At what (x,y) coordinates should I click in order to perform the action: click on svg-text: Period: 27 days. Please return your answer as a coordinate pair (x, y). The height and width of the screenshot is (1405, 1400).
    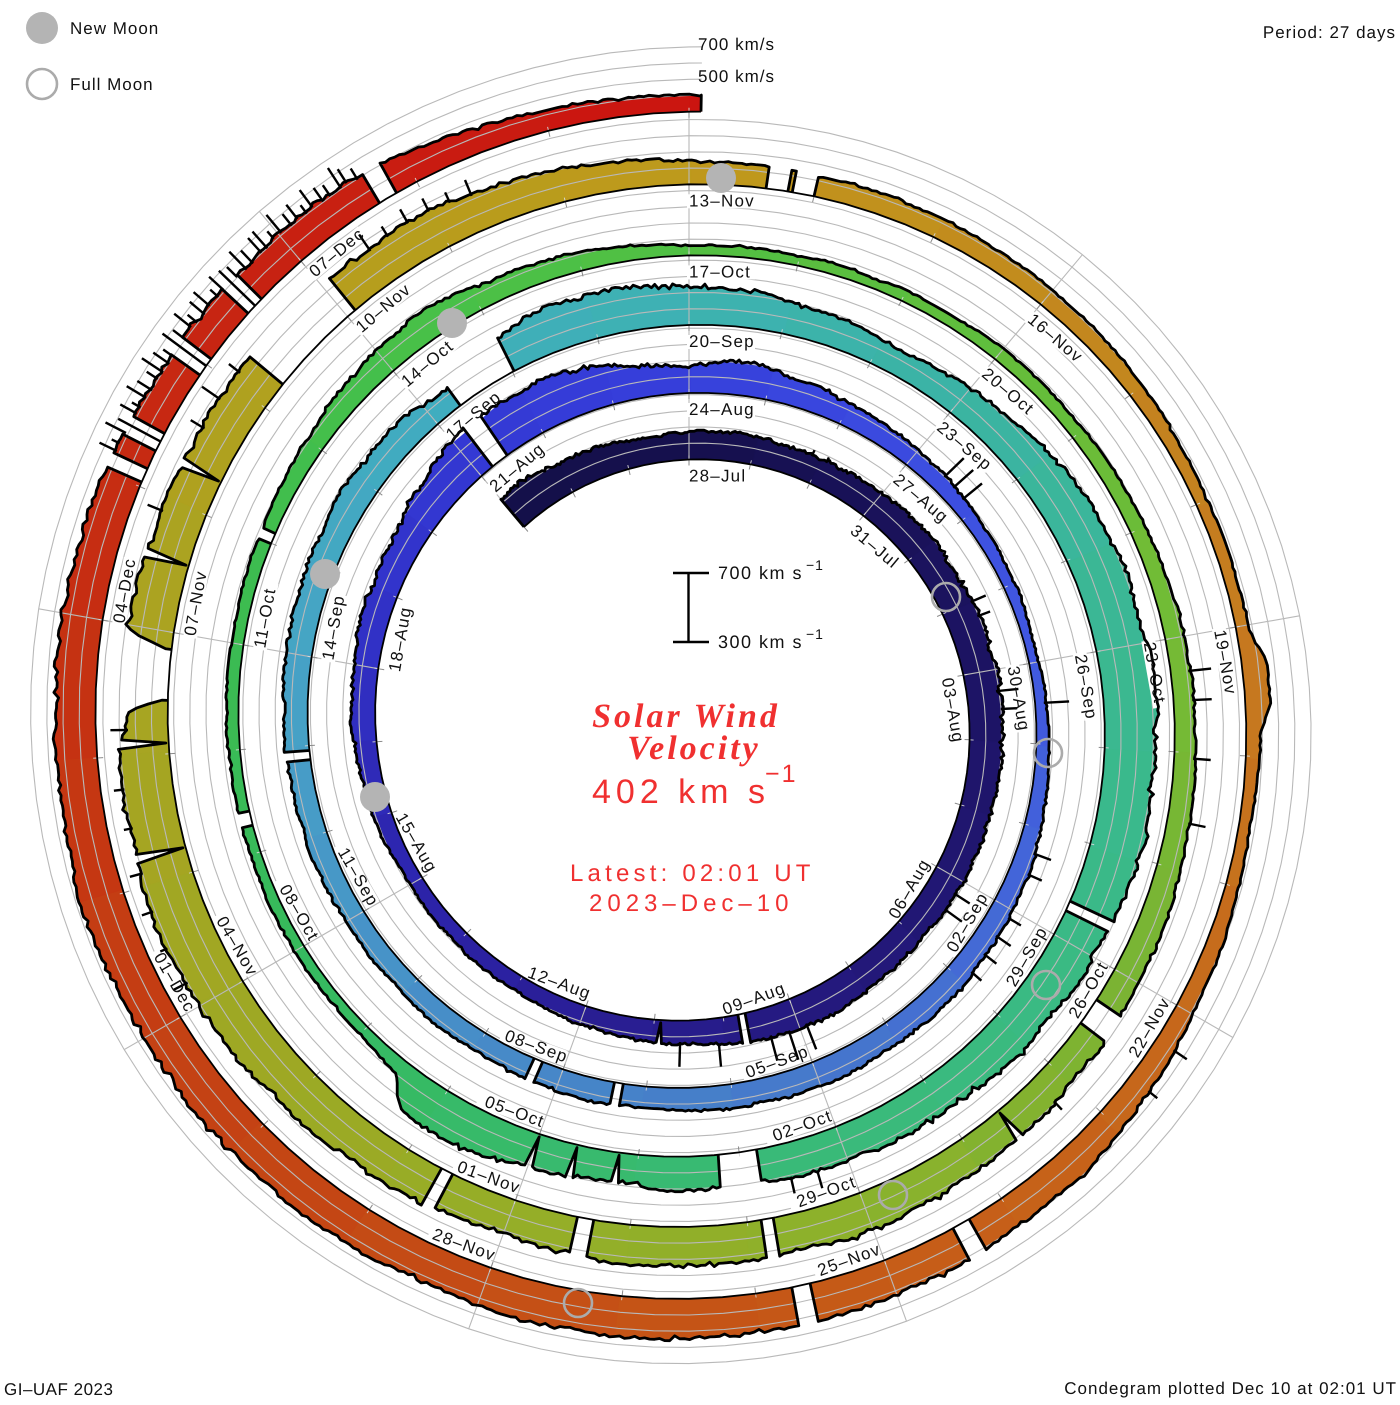
    Looking at the image, I should click on (1329, 32).